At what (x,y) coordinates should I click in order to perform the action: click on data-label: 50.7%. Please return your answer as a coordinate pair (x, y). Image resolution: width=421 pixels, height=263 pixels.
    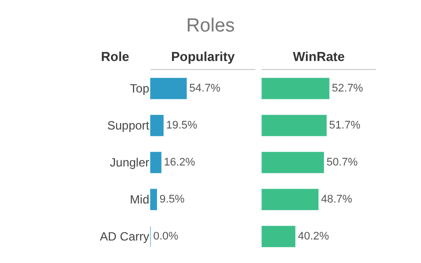
    Looking at the image, I should click on (342, 162).